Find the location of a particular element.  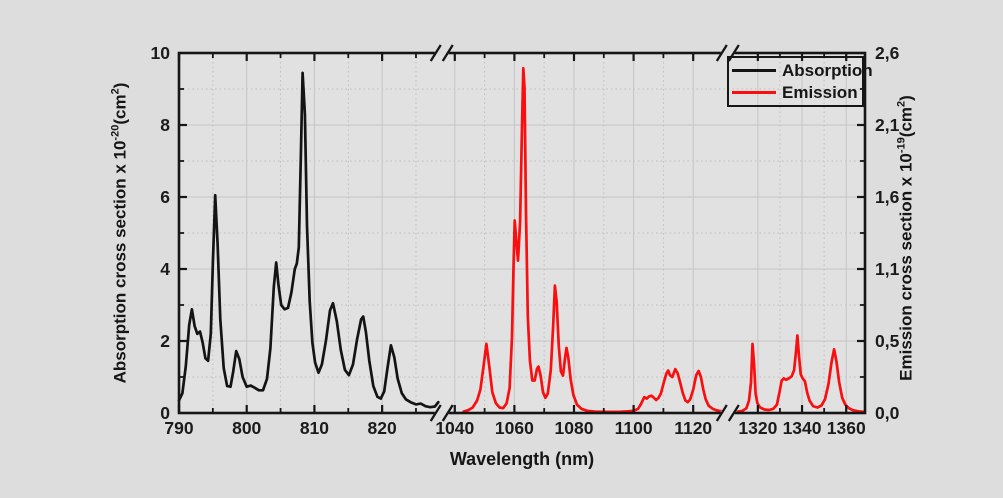

legend-label-emission: Emission is located at coordinates (820, 92).